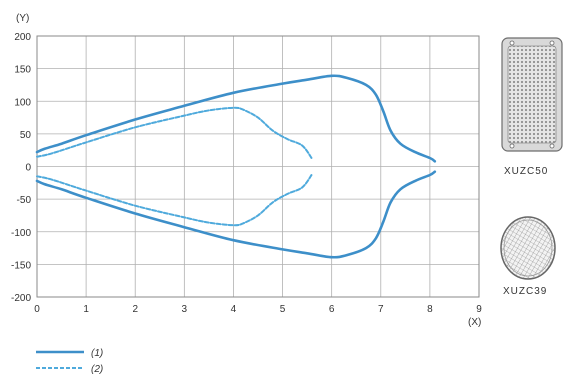 Image resolution: width=563 pixels, height=378 pixels. What do you see at coordinates (22, 18) in the screenshot?
I see `y-axis-label: (Y)` at bounding box center [22, 18].